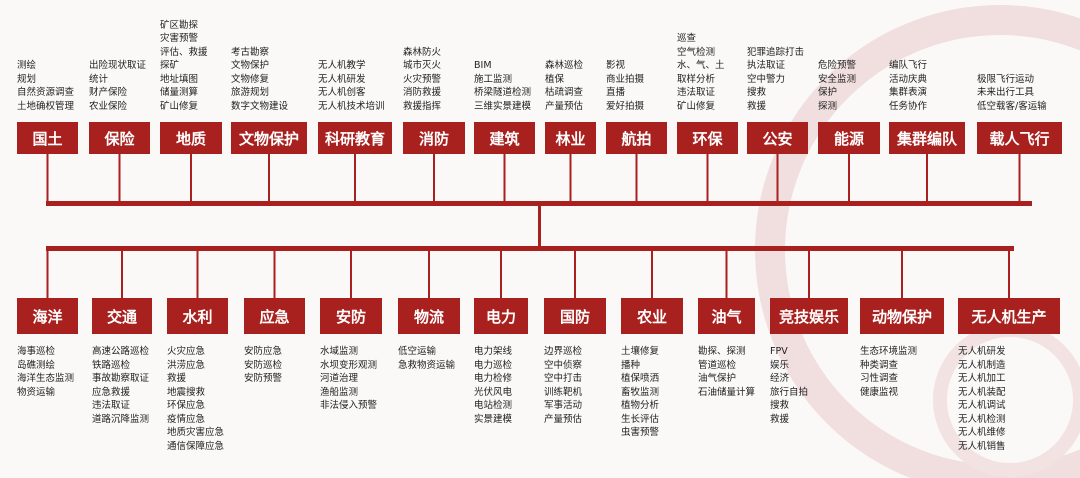  What do you see at coordinates (563, 405) in the screenshot?
I see `item: 军事活动` at bounding box center [563, 405].